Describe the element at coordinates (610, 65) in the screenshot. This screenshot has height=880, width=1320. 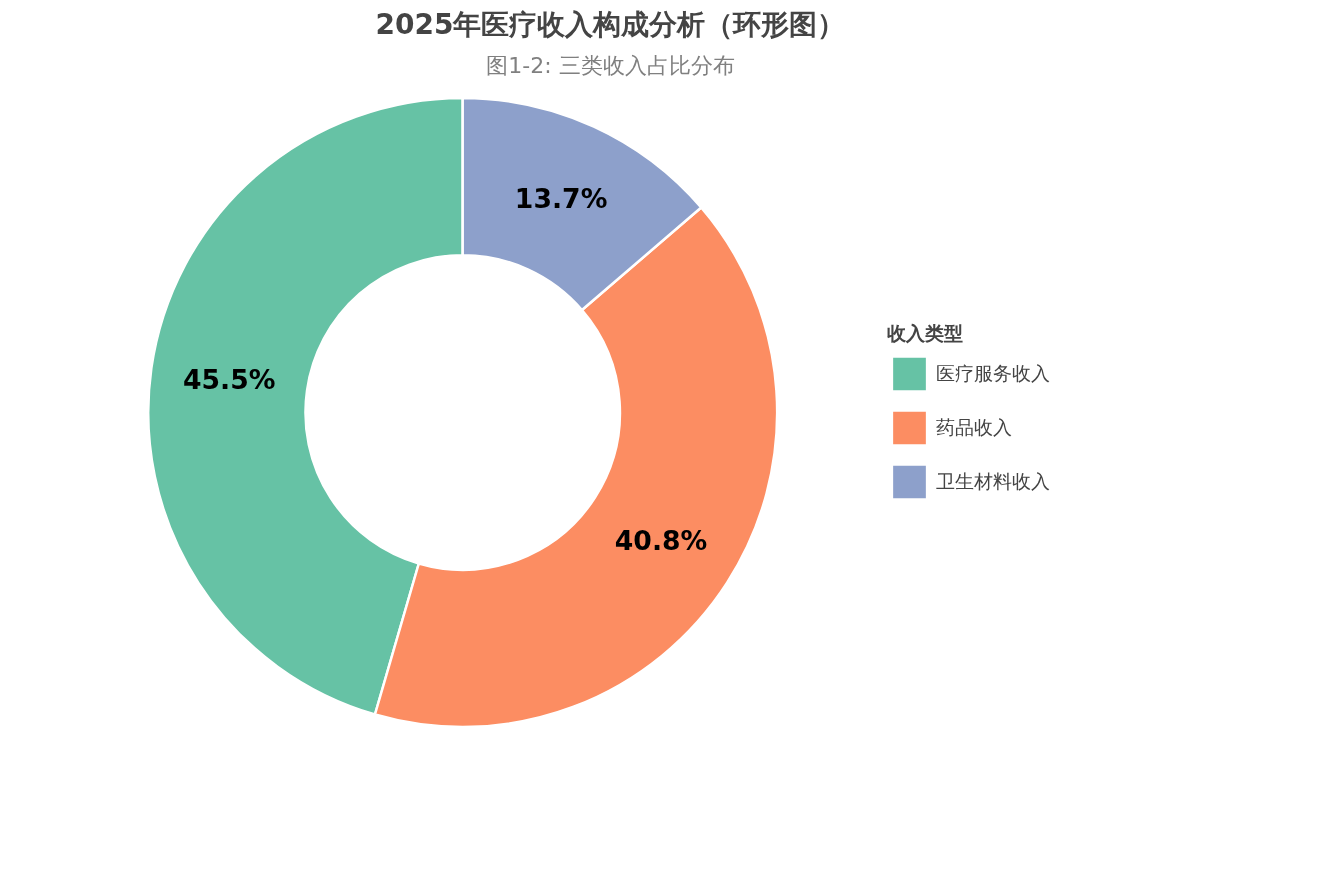
I see `chart-subtitle: 图1-2: 三类收入占比分布` at that location.